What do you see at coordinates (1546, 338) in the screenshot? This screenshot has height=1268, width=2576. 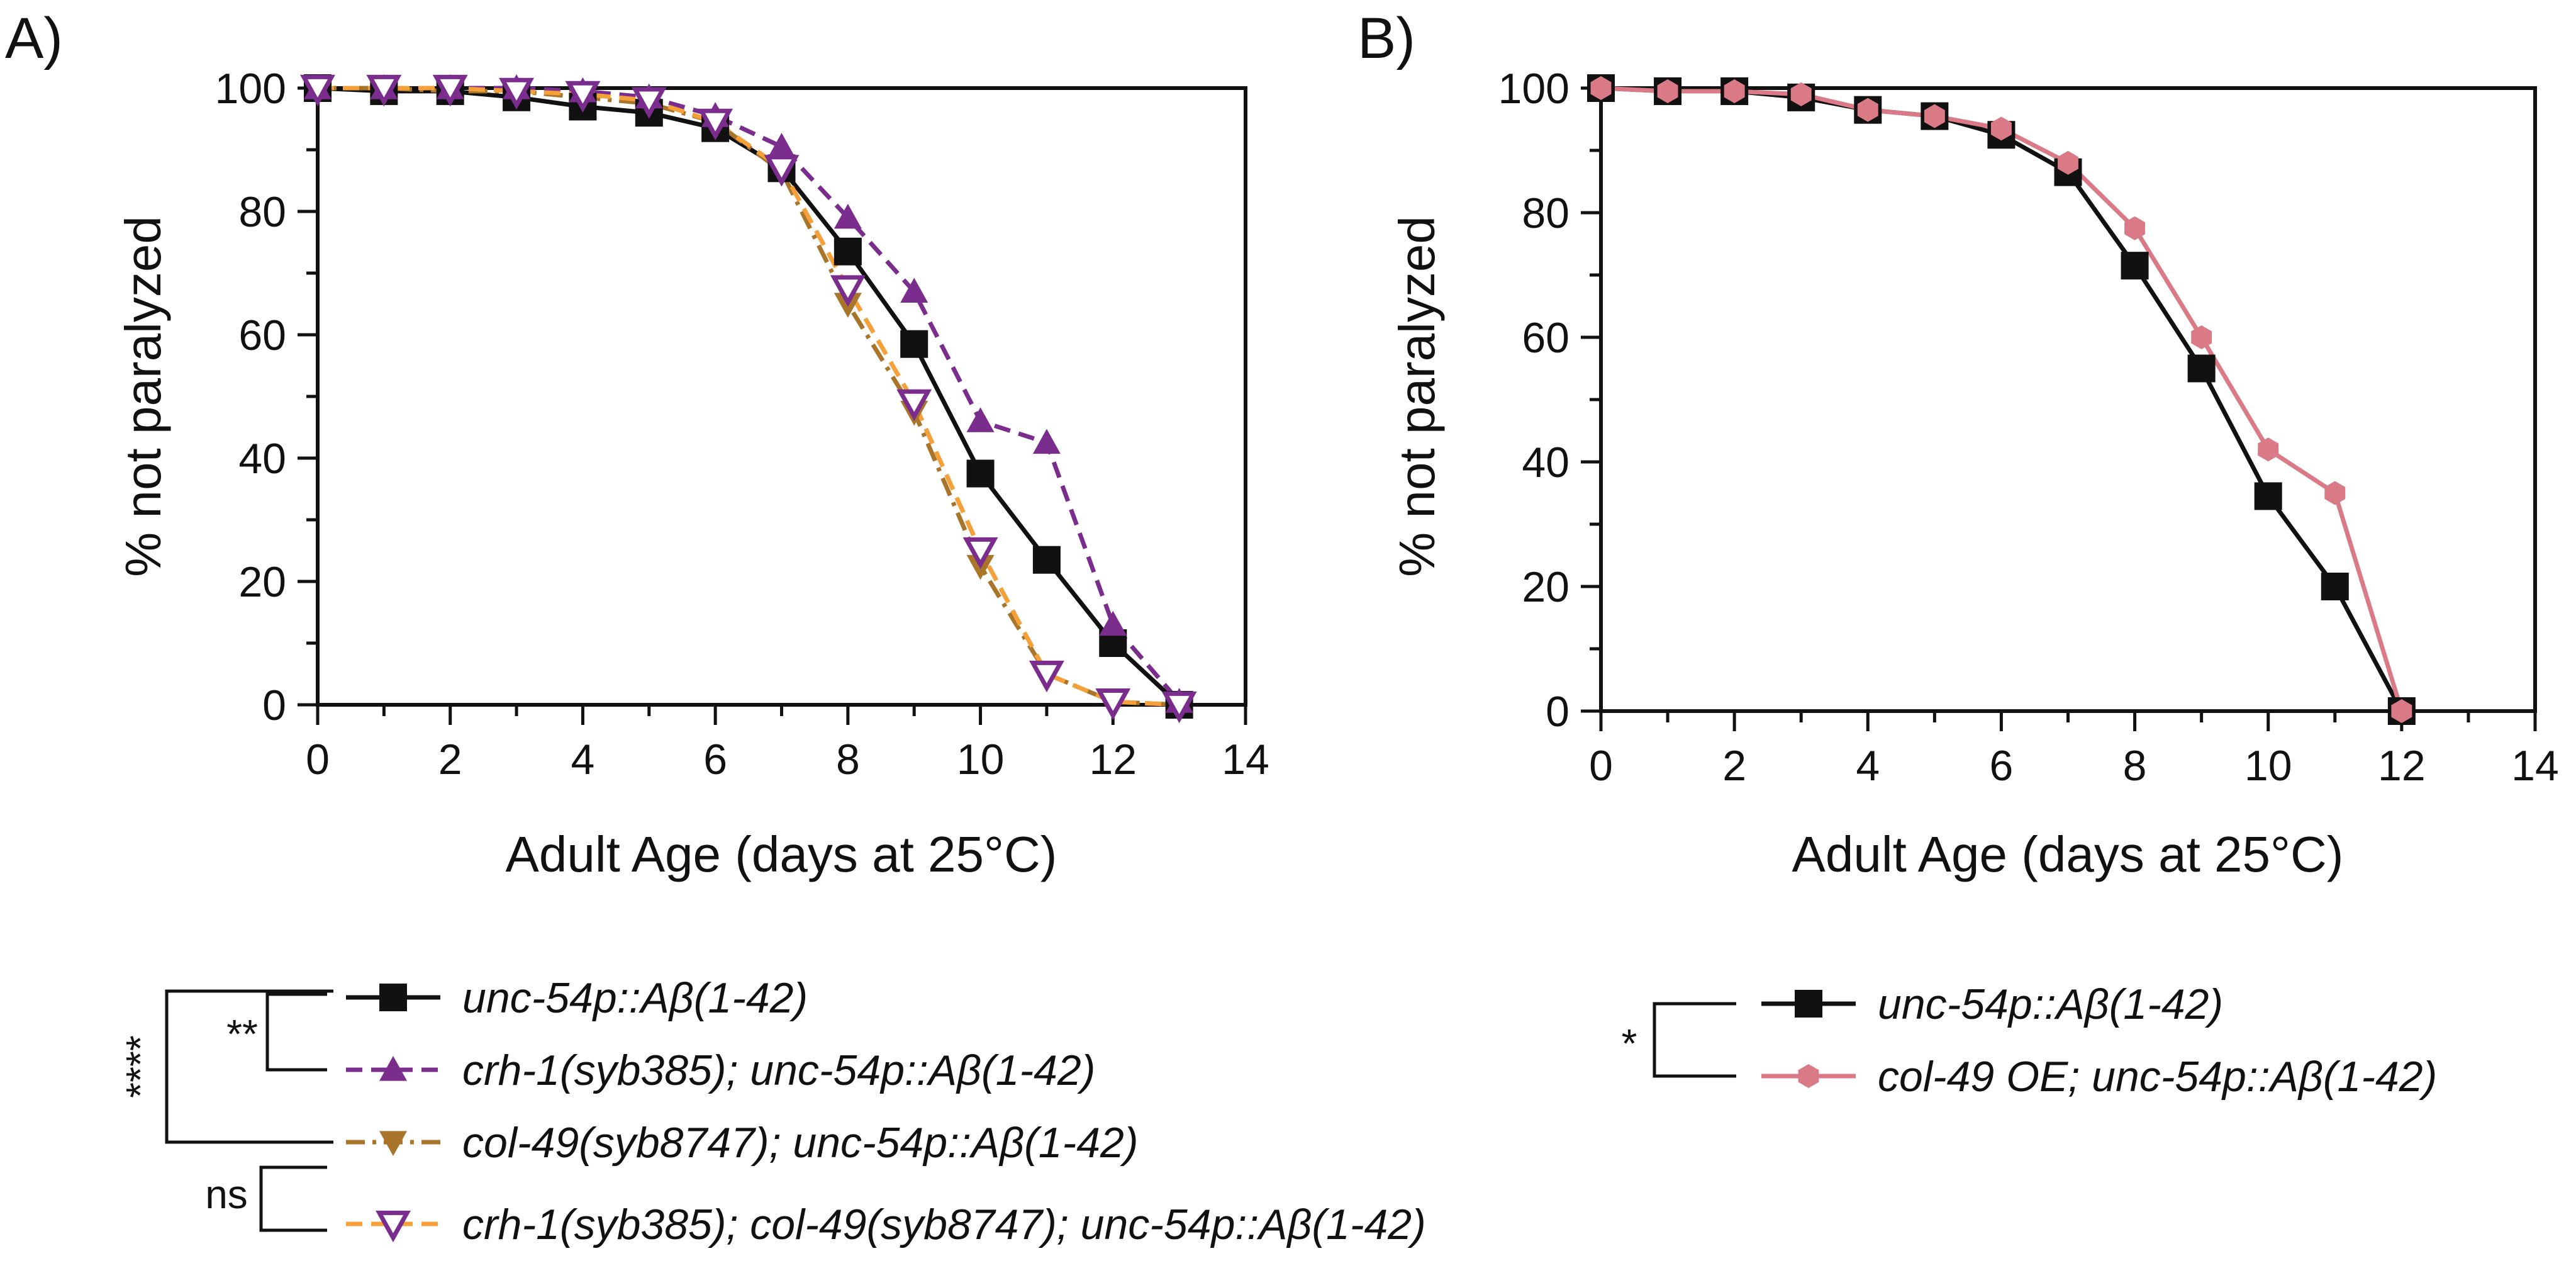 I see `panel-1-y-tick-label: 60` at bounding box center [1546, 338].